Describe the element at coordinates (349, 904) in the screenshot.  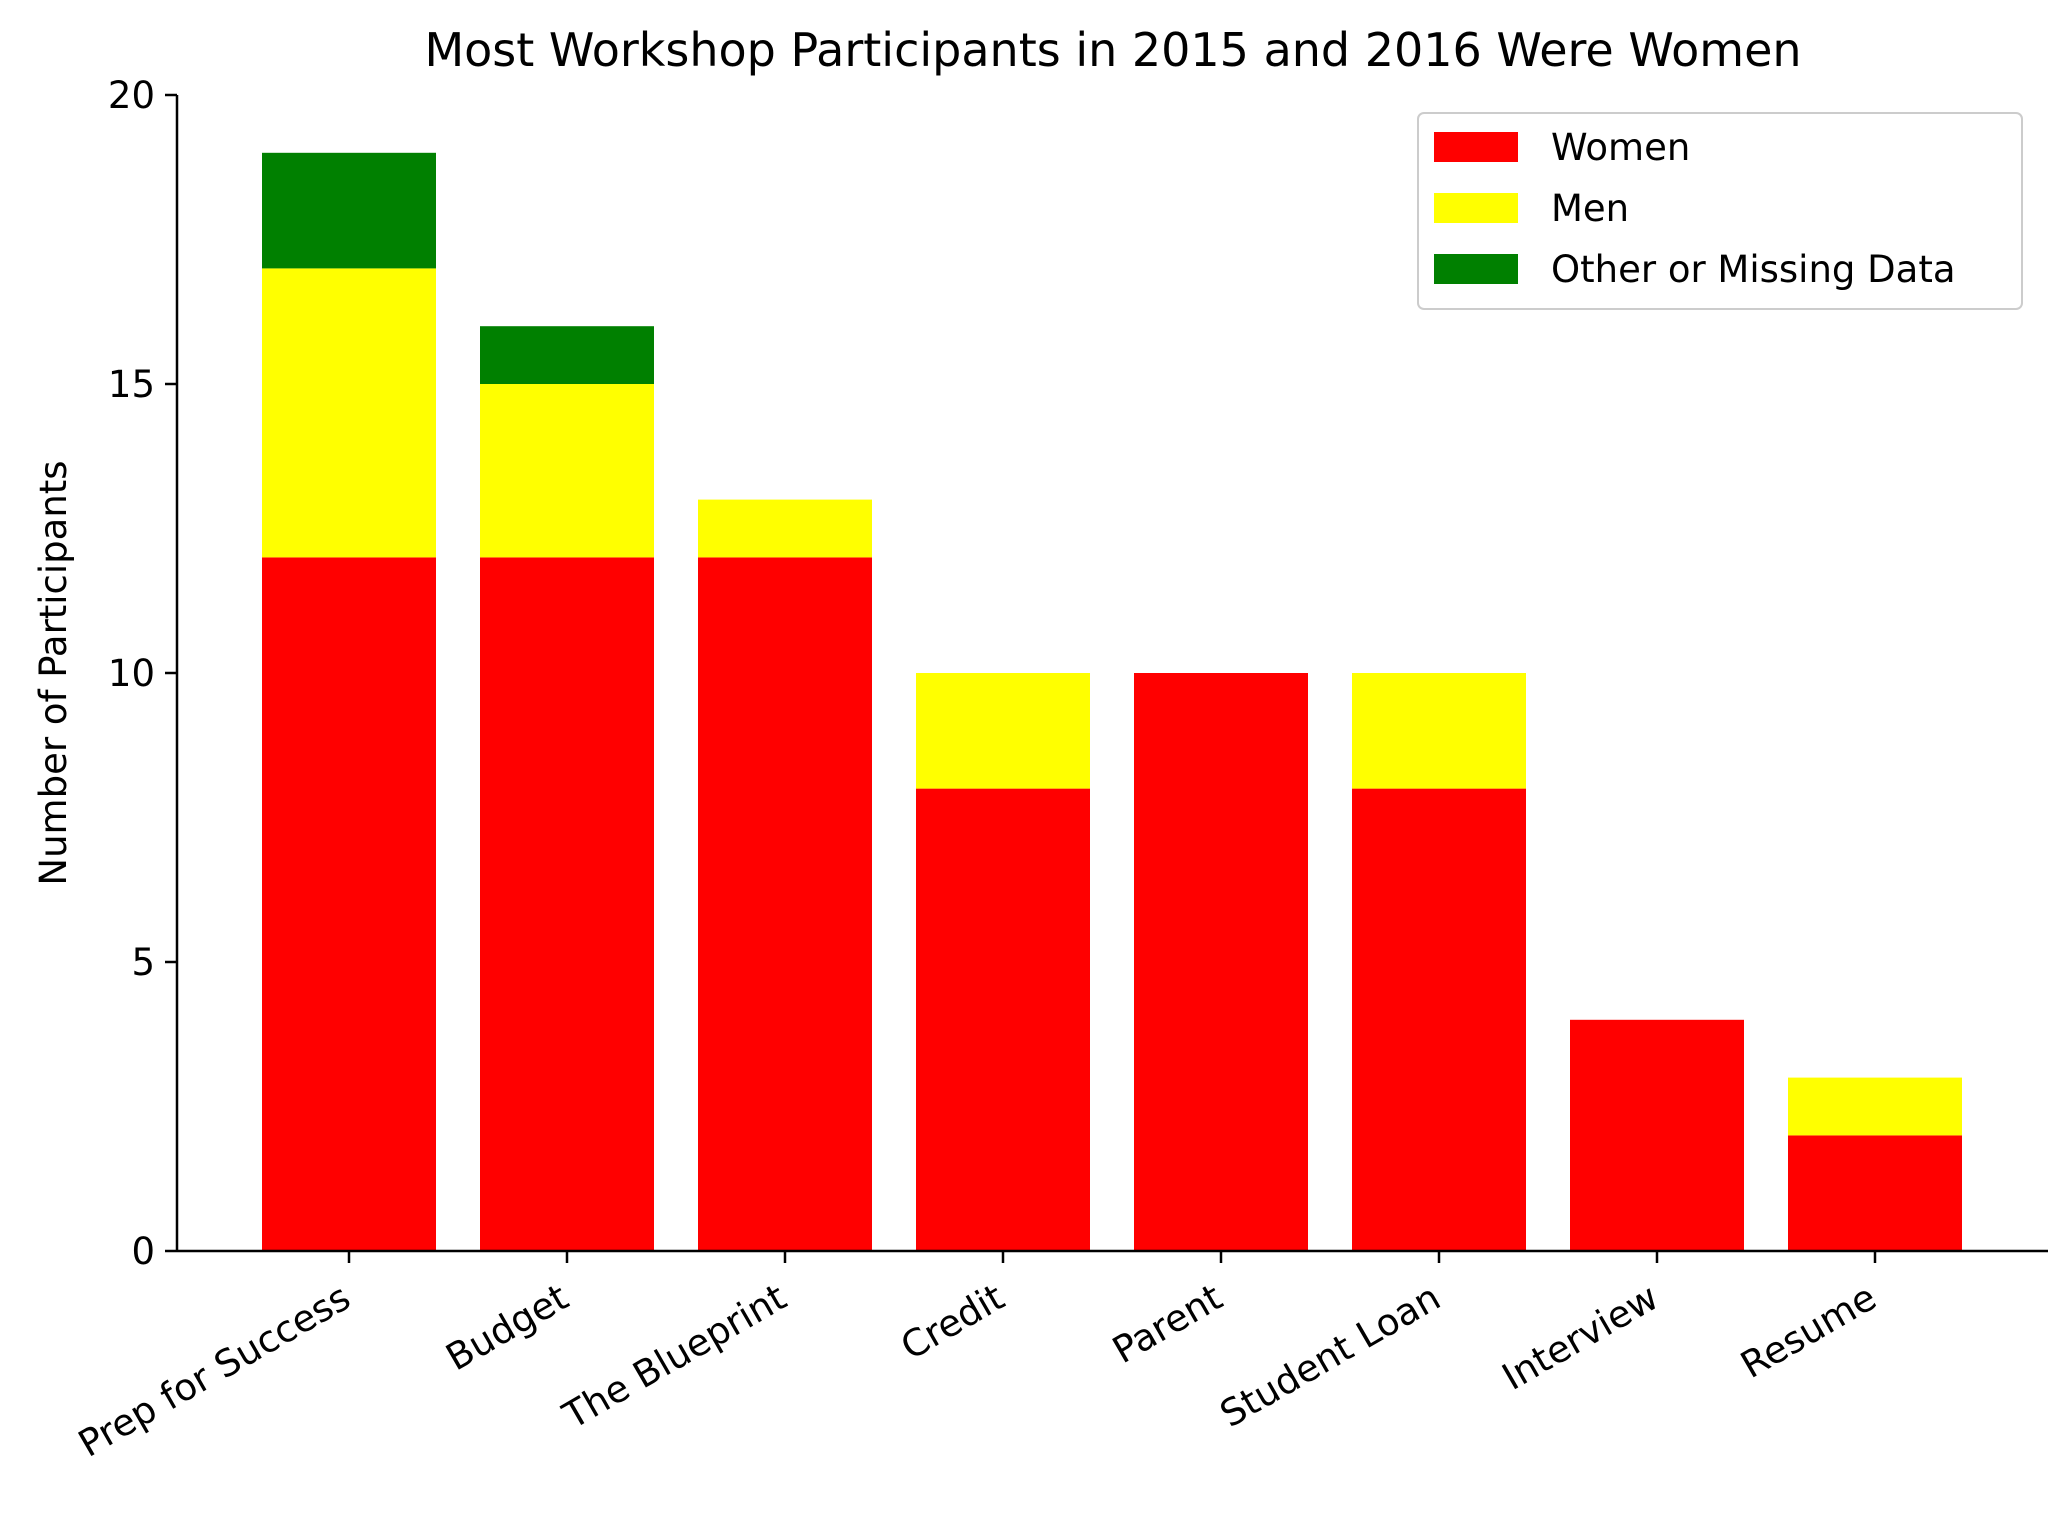
I see `bar-women-prep-for-success` at that location.